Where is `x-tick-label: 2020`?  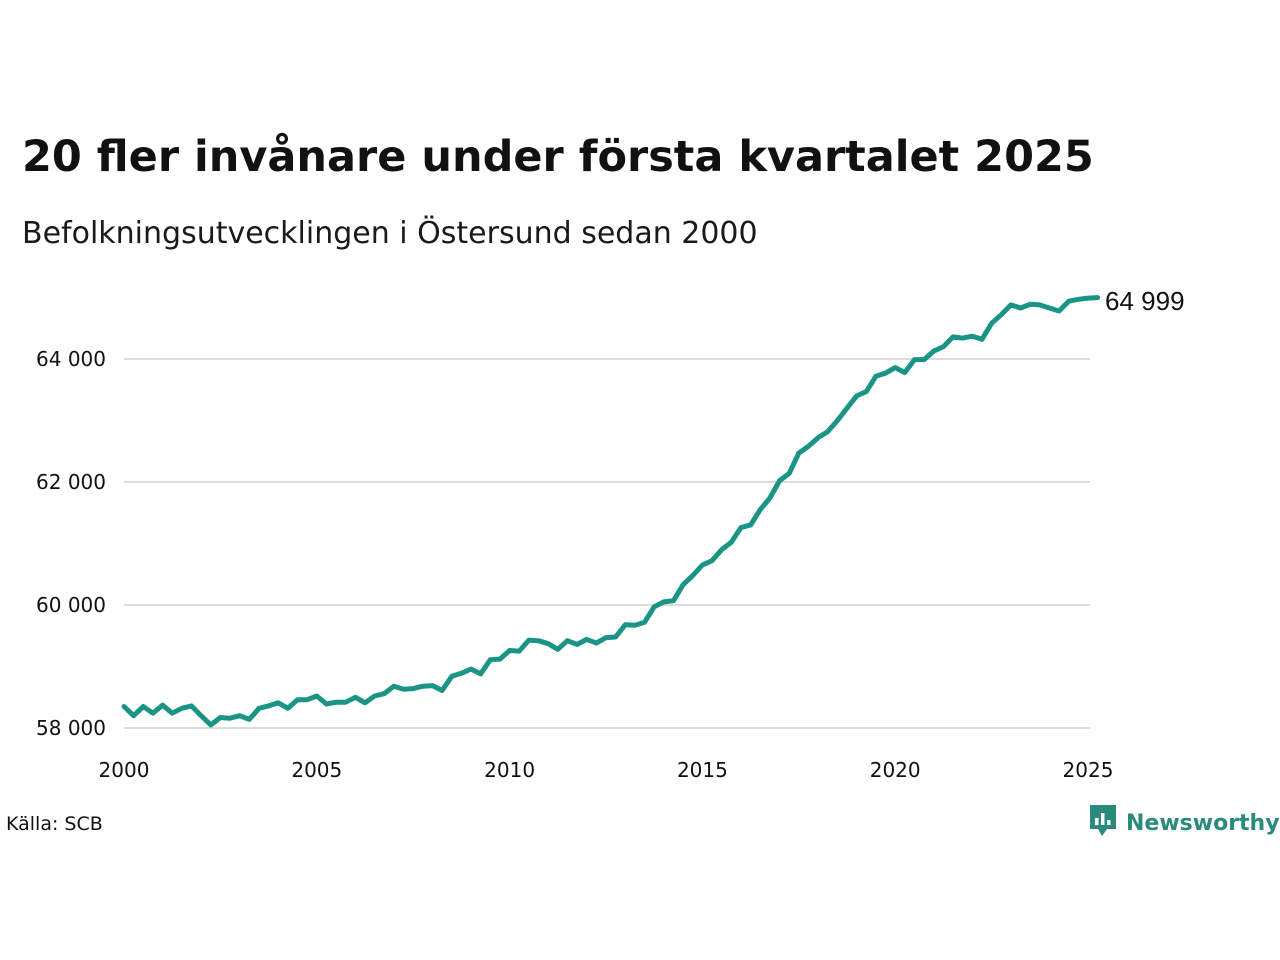 x-tick-label: 2020 is located at coordinates (895, 770).